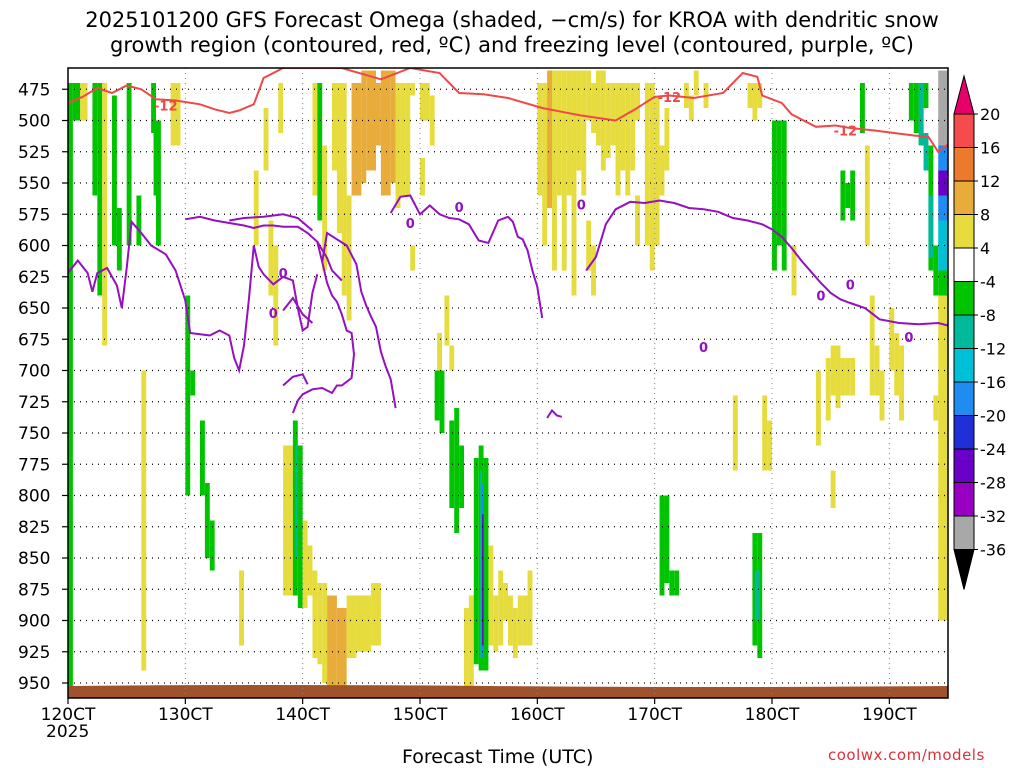  I want to click on colorbar-triangle-top, so click(964, 94).